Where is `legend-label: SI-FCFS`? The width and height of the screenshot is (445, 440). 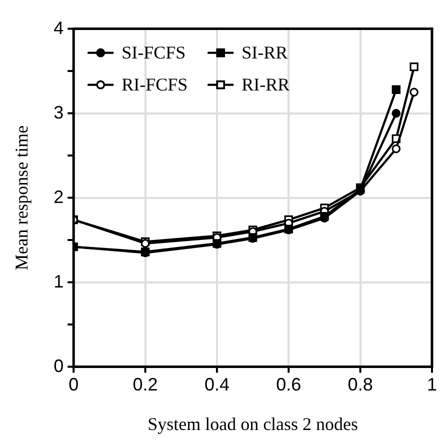
legend-label: SI-FCFS is located at coordinates (154, 52).